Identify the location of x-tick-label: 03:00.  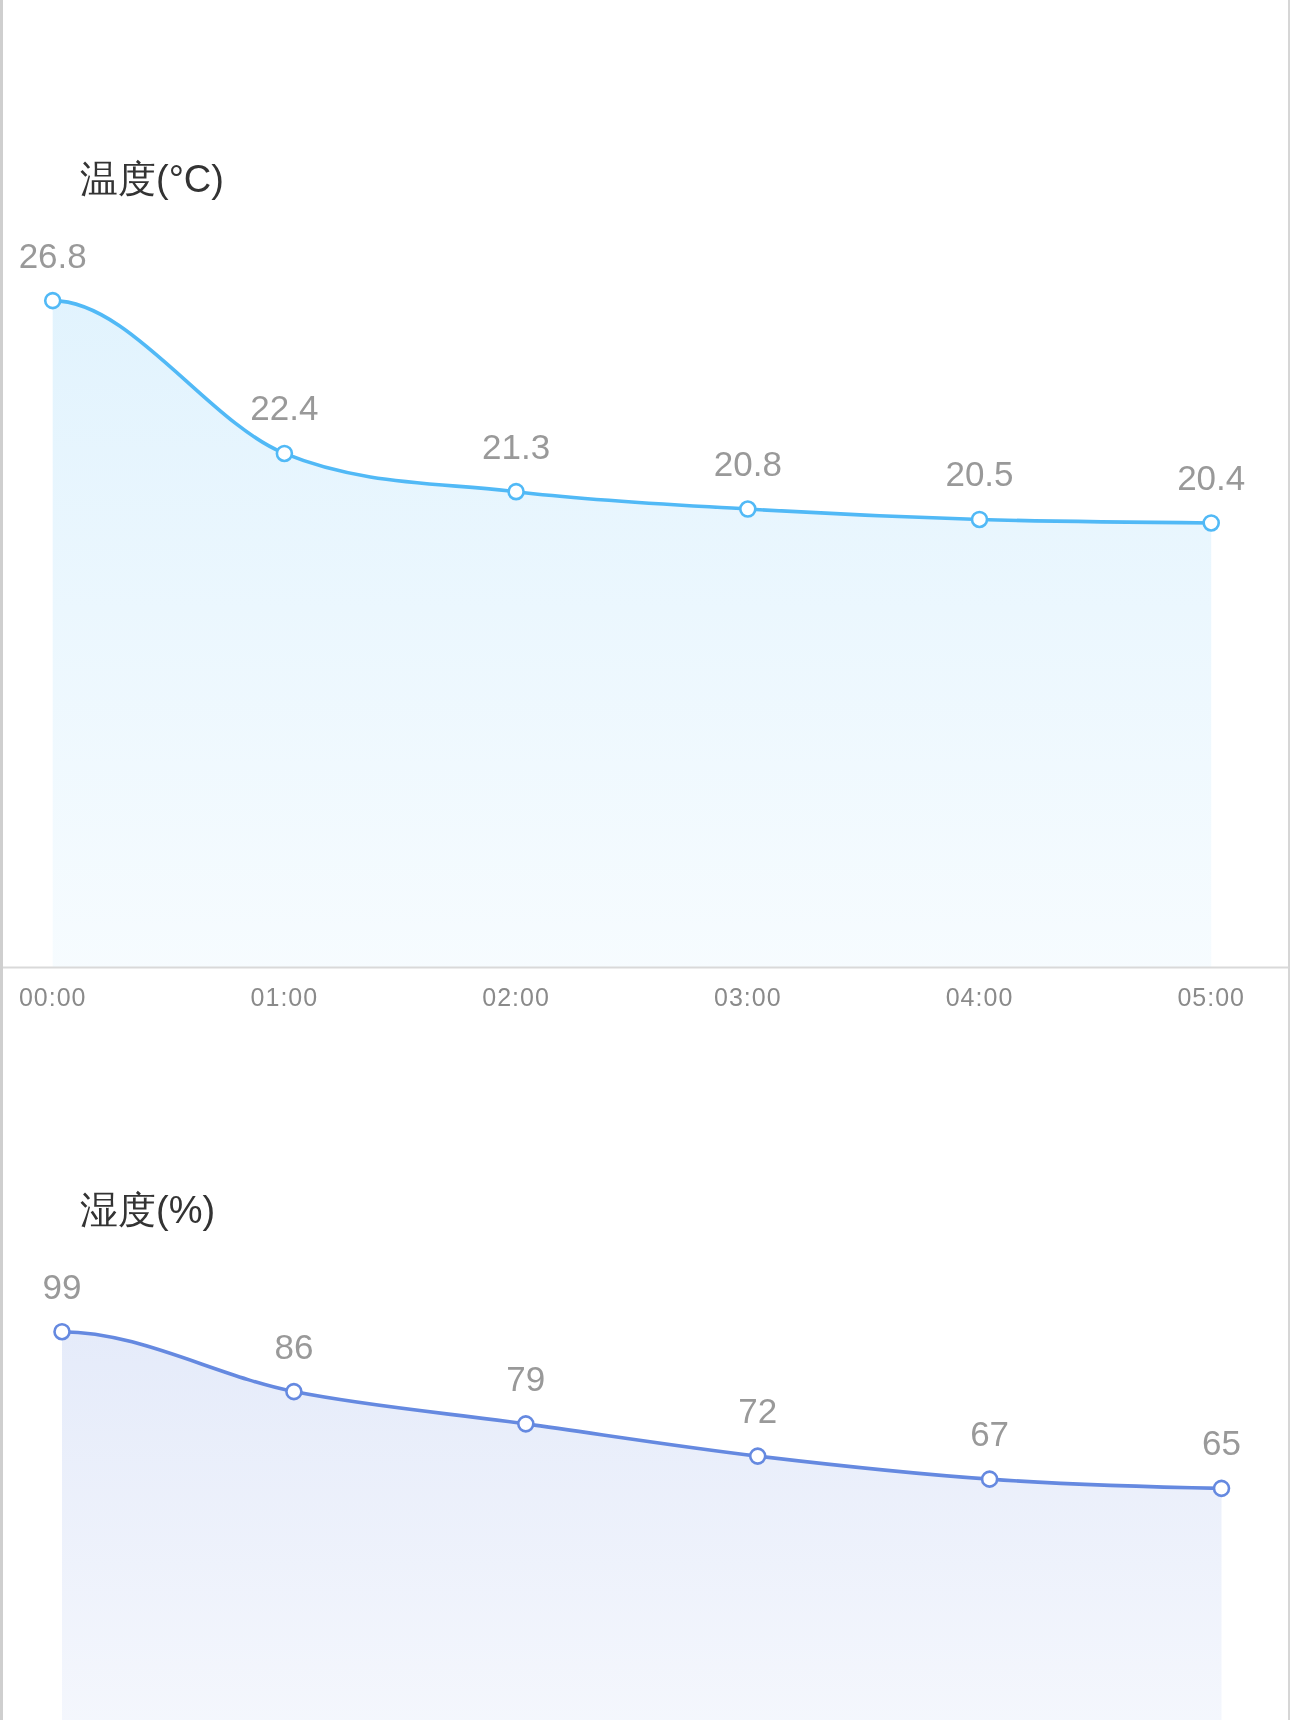
(748, 996).